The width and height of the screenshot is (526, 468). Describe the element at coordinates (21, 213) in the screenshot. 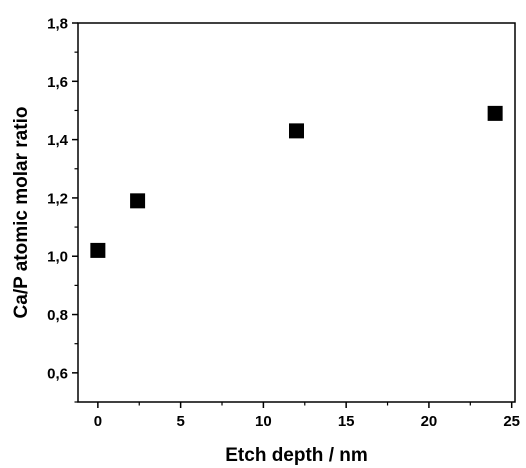

I see `y-axis-title: Ca/P atomic molar ratio` at that location.